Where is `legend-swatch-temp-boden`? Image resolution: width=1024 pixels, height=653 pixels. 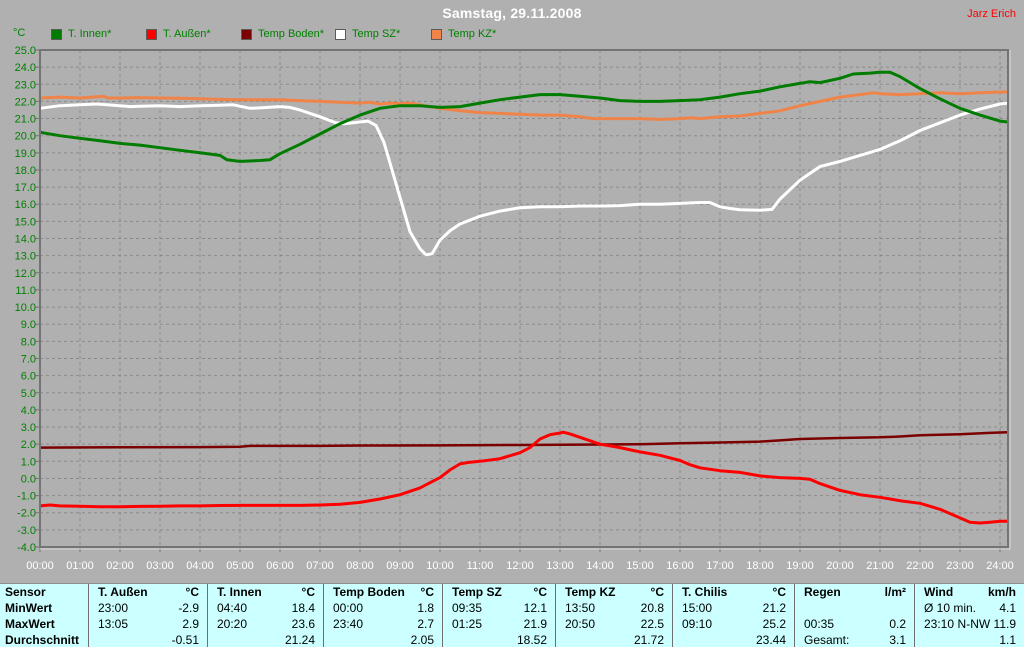
legend-swatch-temp-boden is located at coordinates (246, 34).